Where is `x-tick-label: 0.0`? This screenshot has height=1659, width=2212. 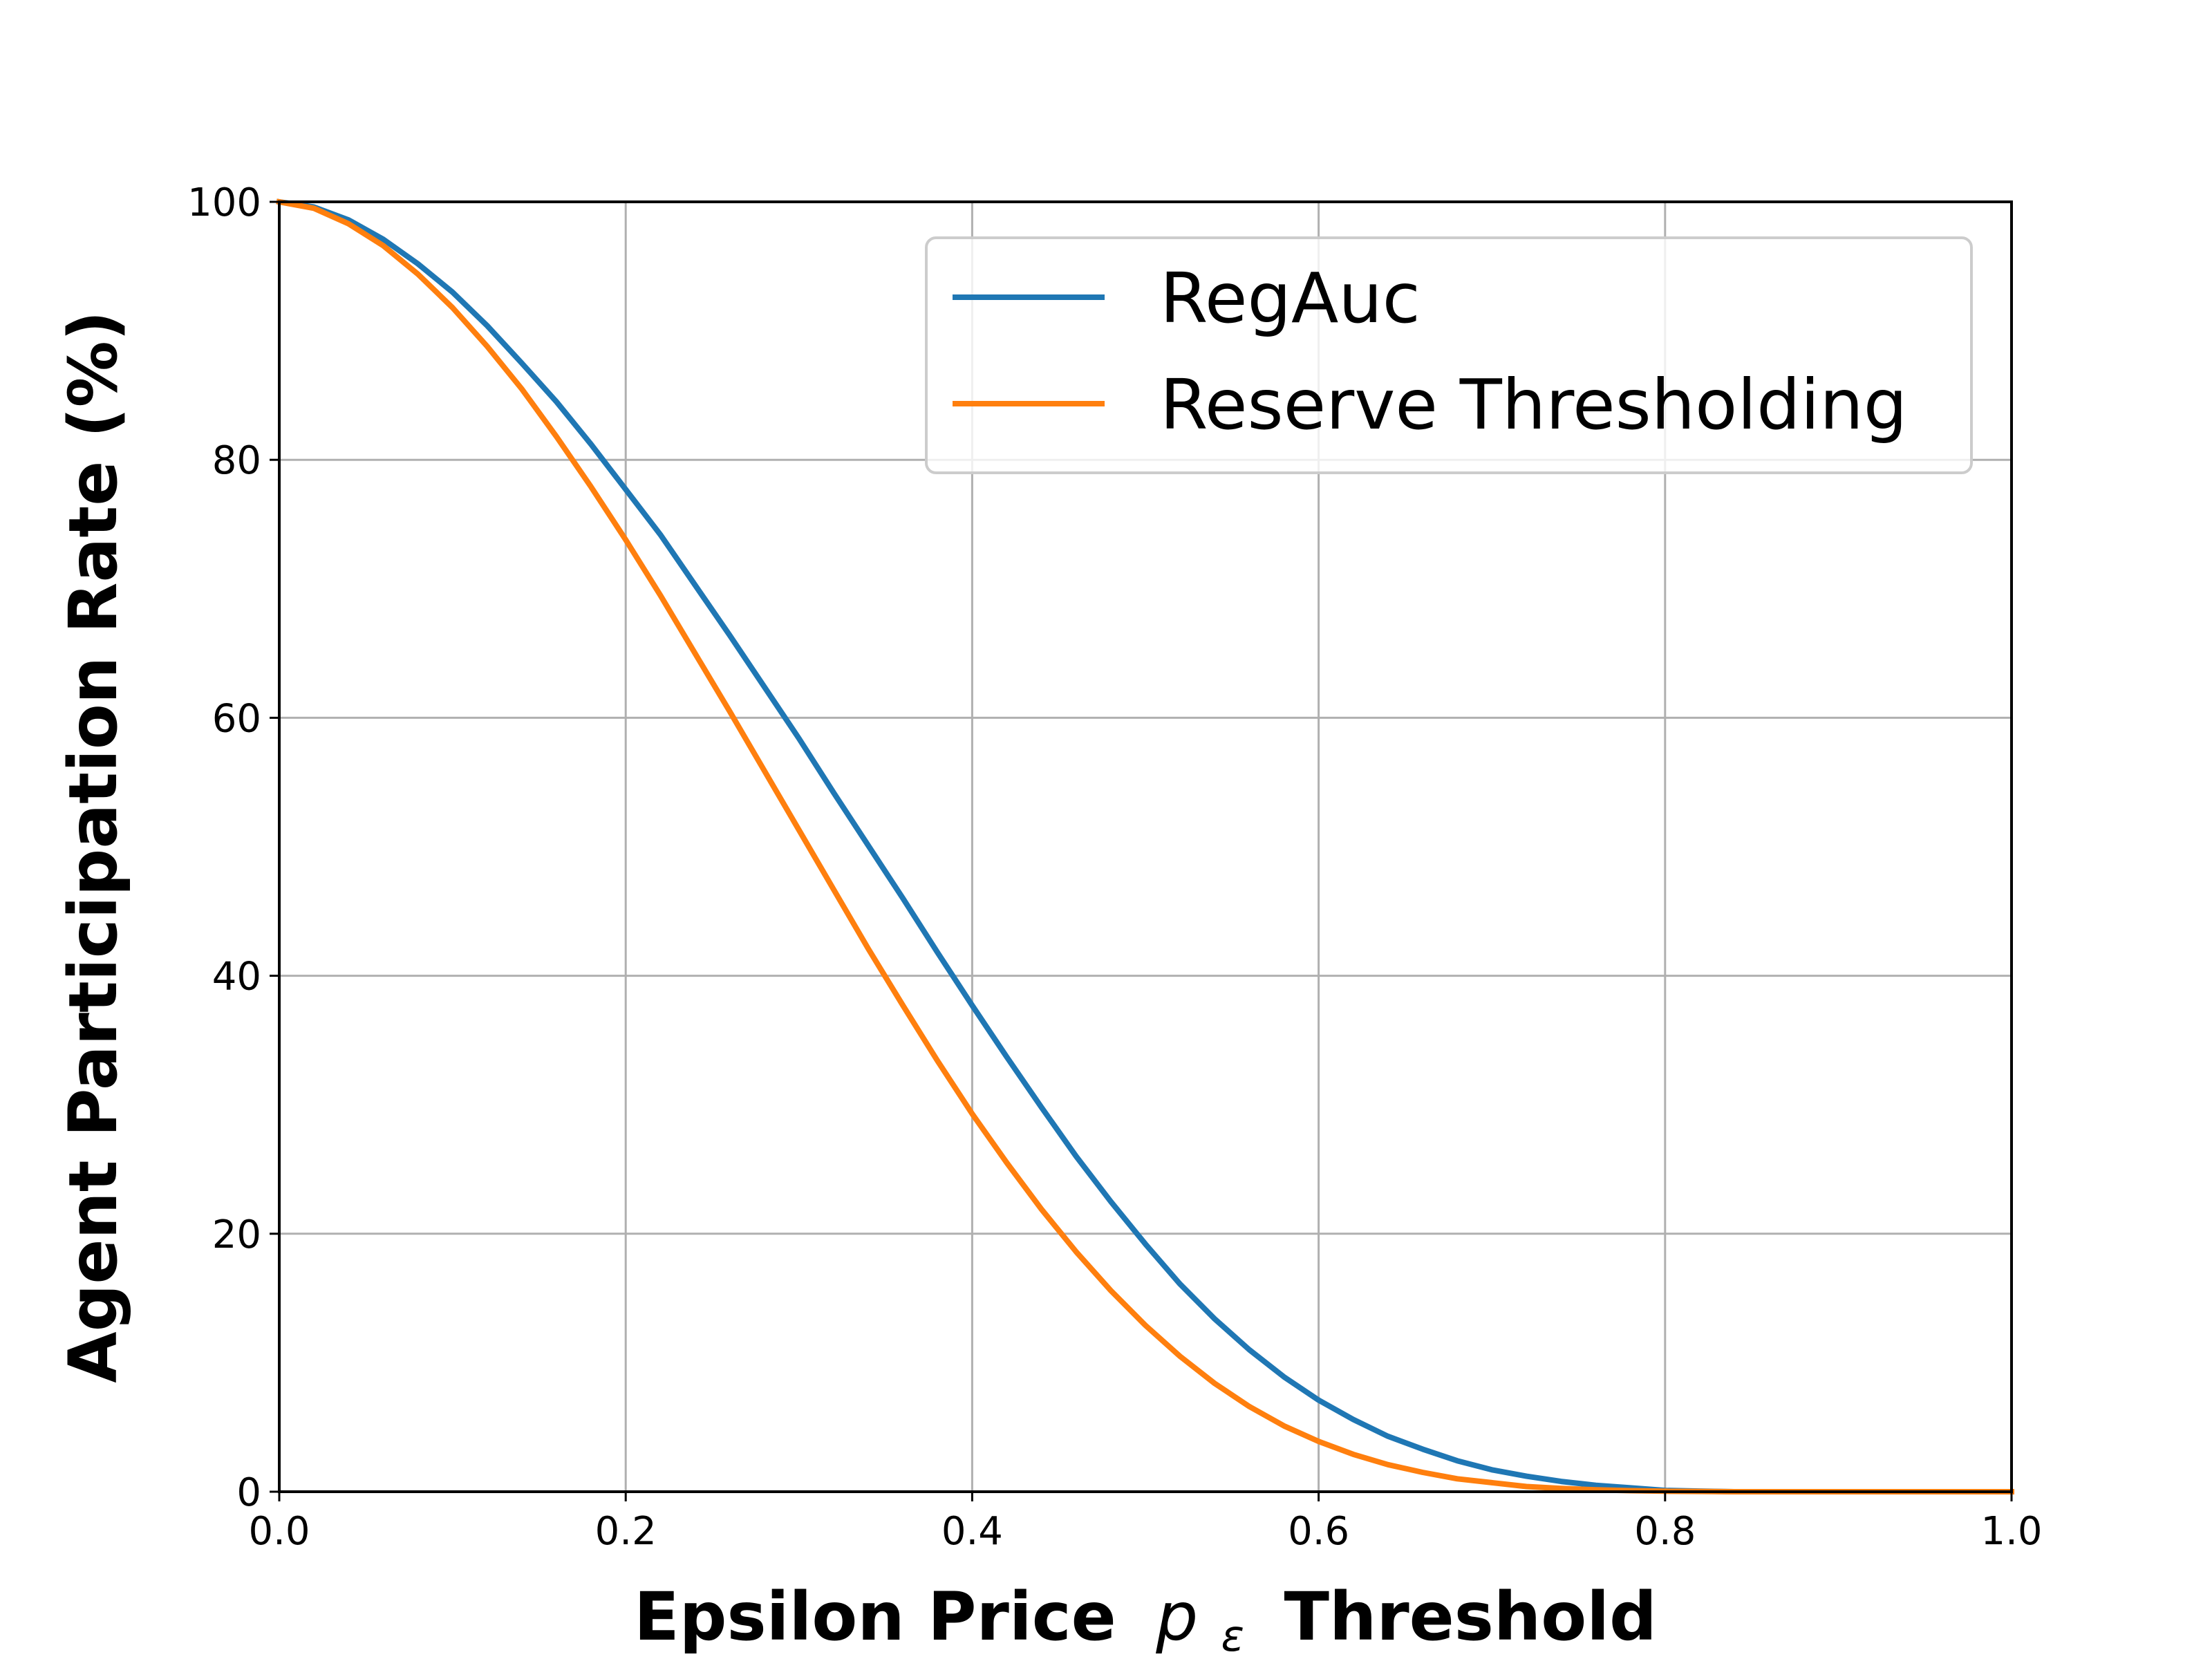
x-tick-label: 0.0 is located at coordinates (279, 1531).